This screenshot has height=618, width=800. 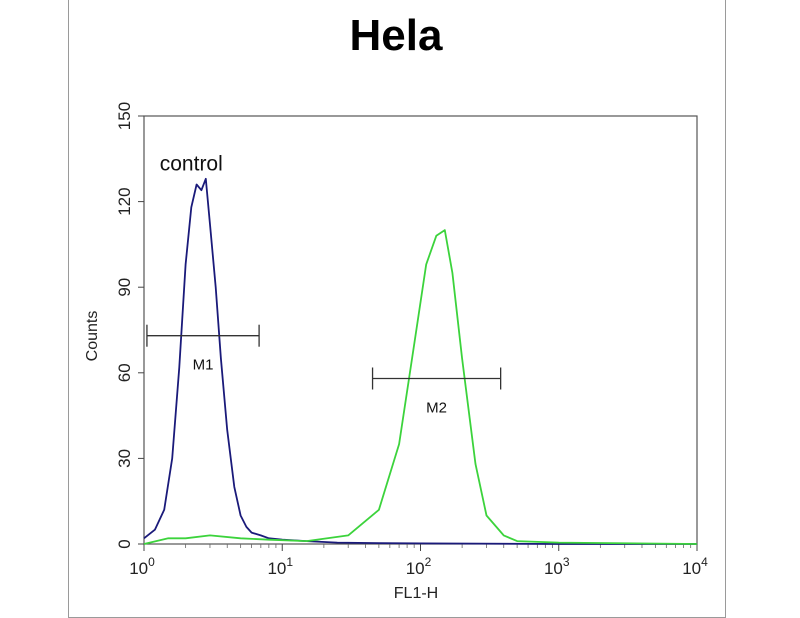 What do you see at coordinates (396, 35) in the screenshot?
I see `chart-title: Hela` at bounding box center [396, 35].